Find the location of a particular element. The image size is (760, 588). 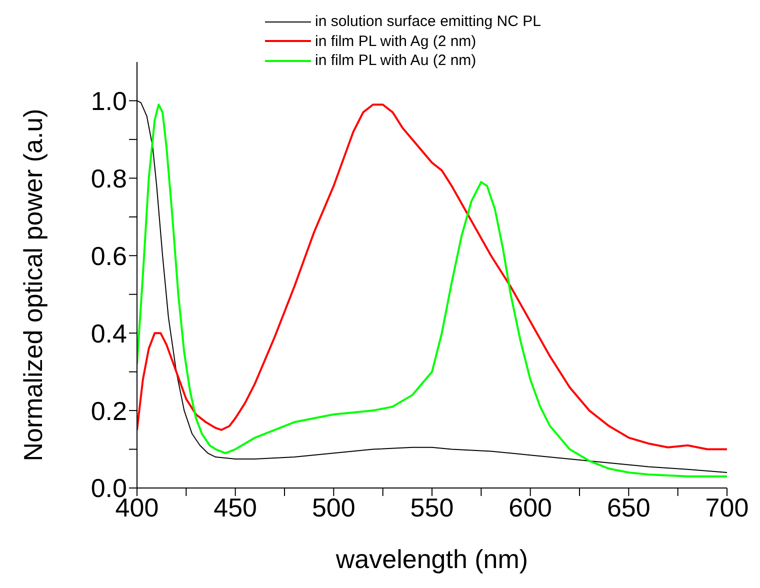

x-tick-label: 550 is located at coordinates (432, 507).